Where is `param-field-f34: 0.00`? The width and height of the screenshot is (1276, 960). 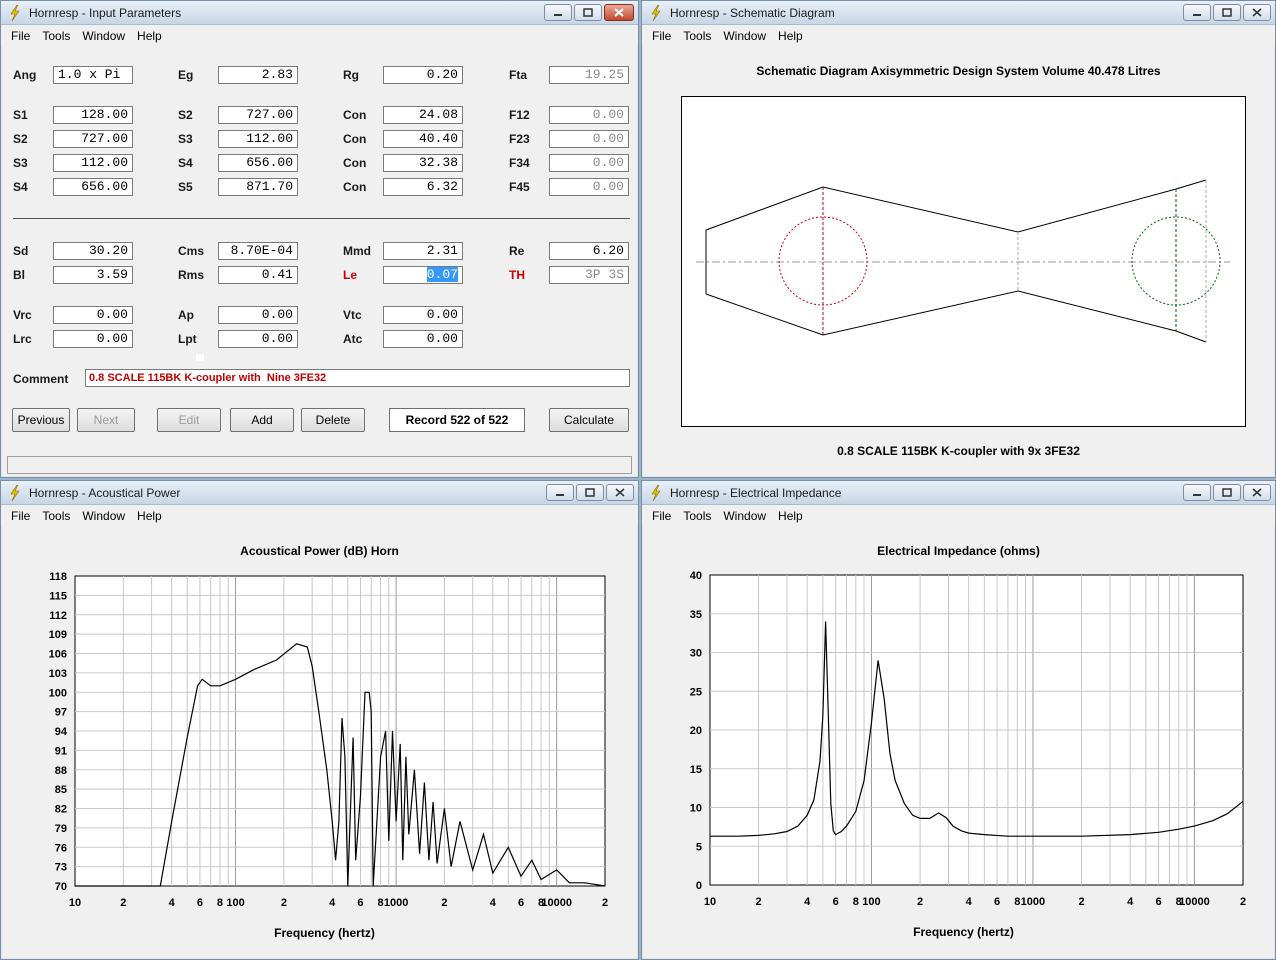 param-field-f34: 0.00 is located at coordinates (589, 163).